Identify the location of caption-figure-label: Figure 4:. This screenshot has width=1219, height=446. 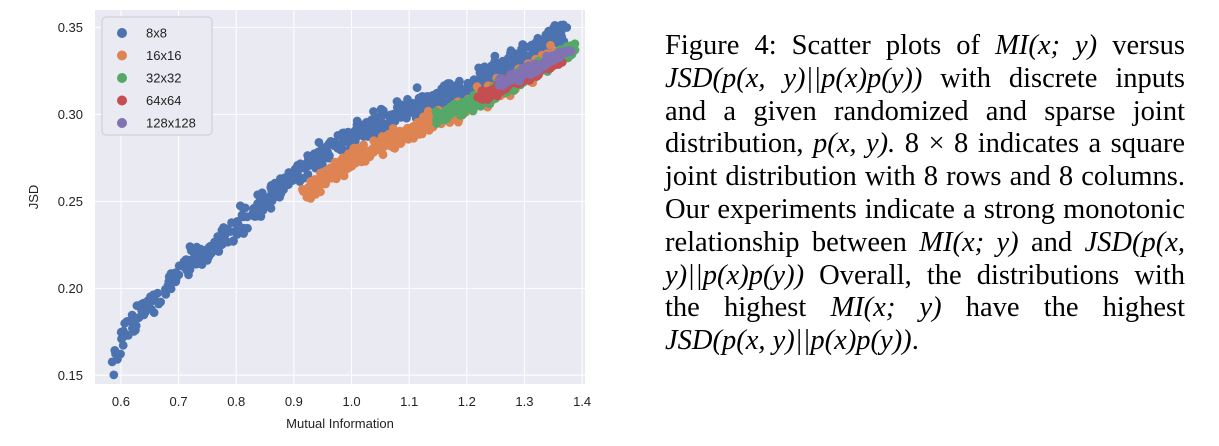
(721, 45).